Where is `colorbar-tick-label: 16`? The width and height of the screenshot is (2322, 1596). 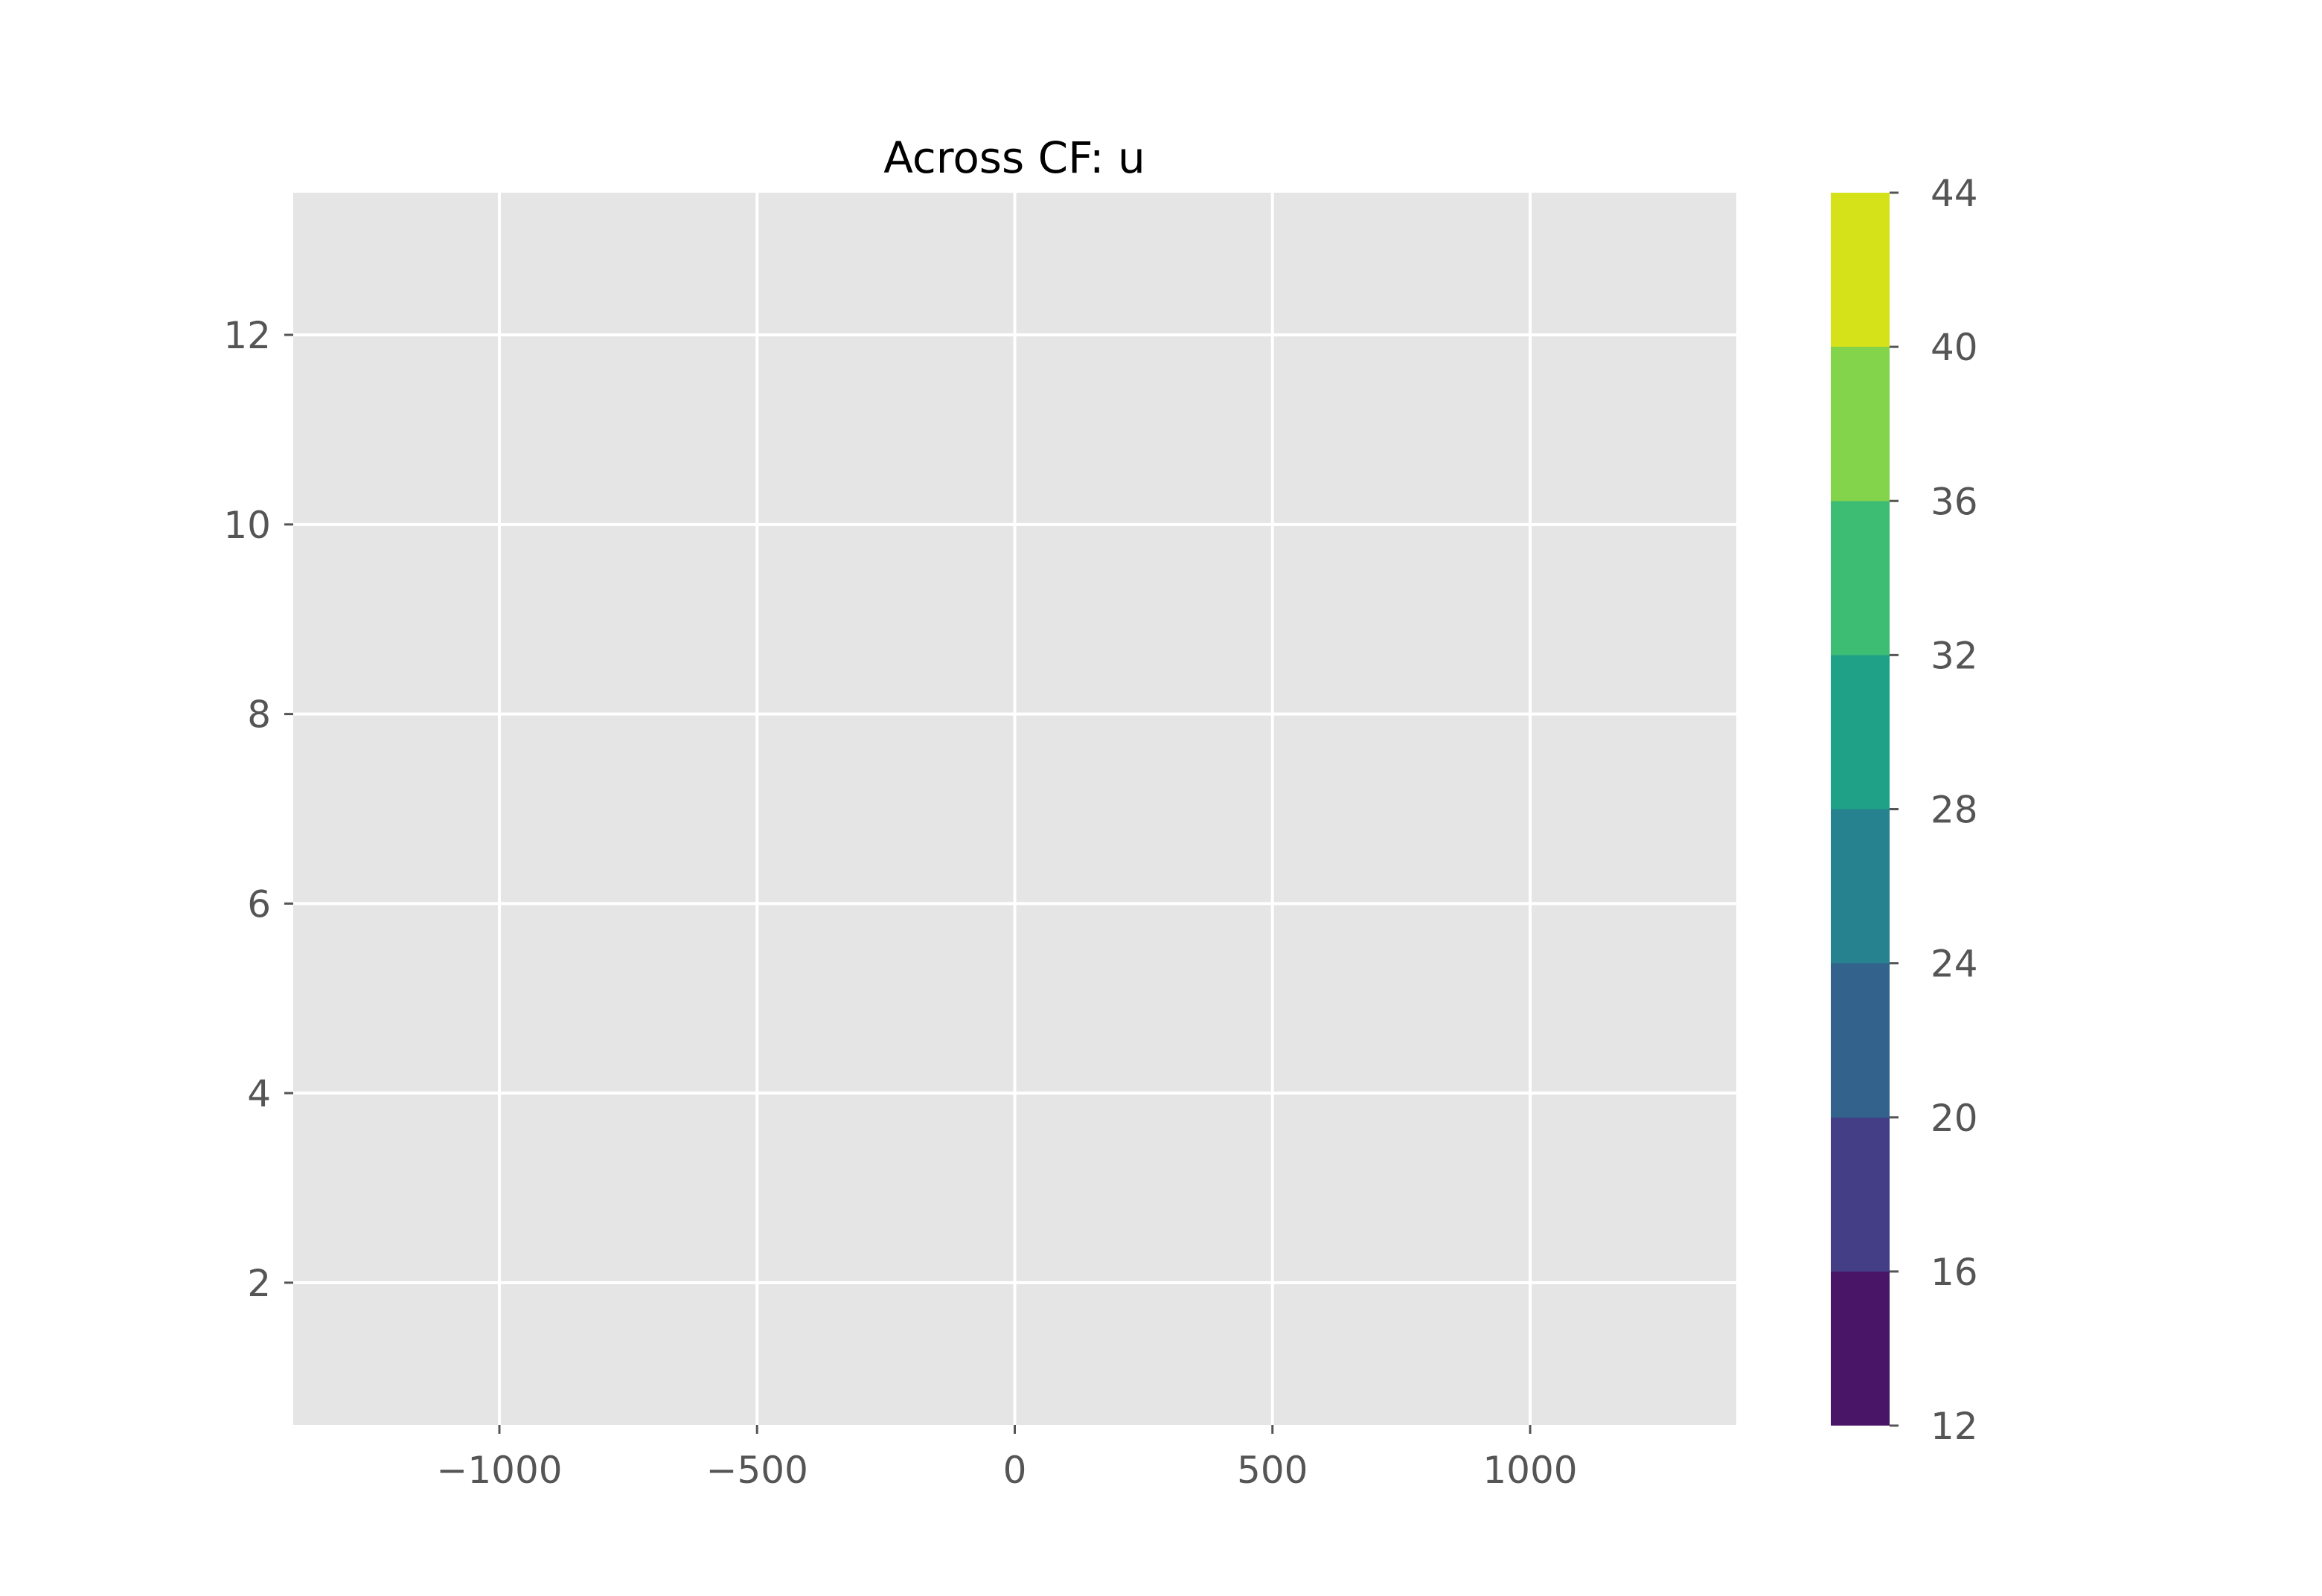 colorbar-tick-label: 16 is located at coordinates (1954, 1272).